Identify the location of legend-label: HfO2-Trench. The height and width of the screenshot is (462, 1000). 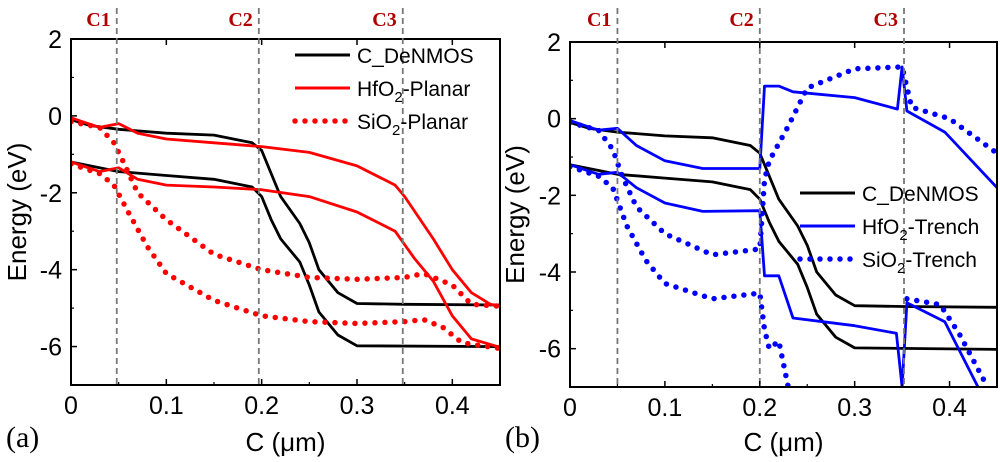
(920, 230).